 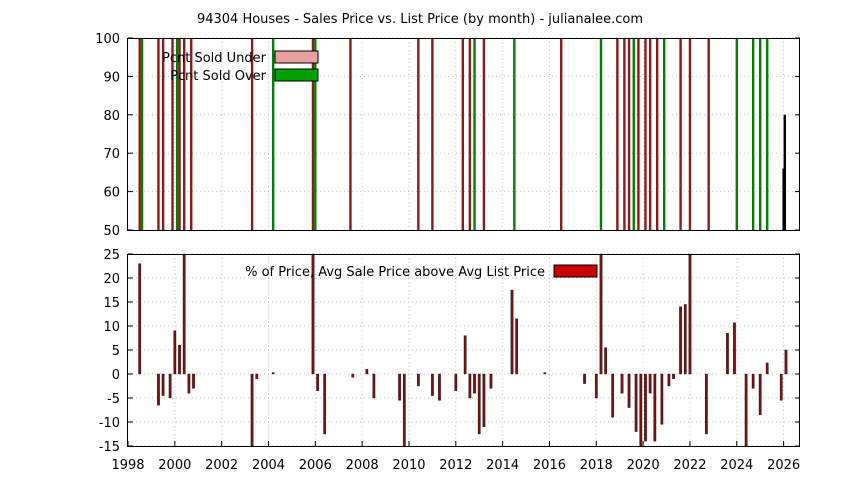 What do you see at coordinates (111, 231) in the screenshot?
I see `top-ytick-label: 50` at bounding box center [111, 231].